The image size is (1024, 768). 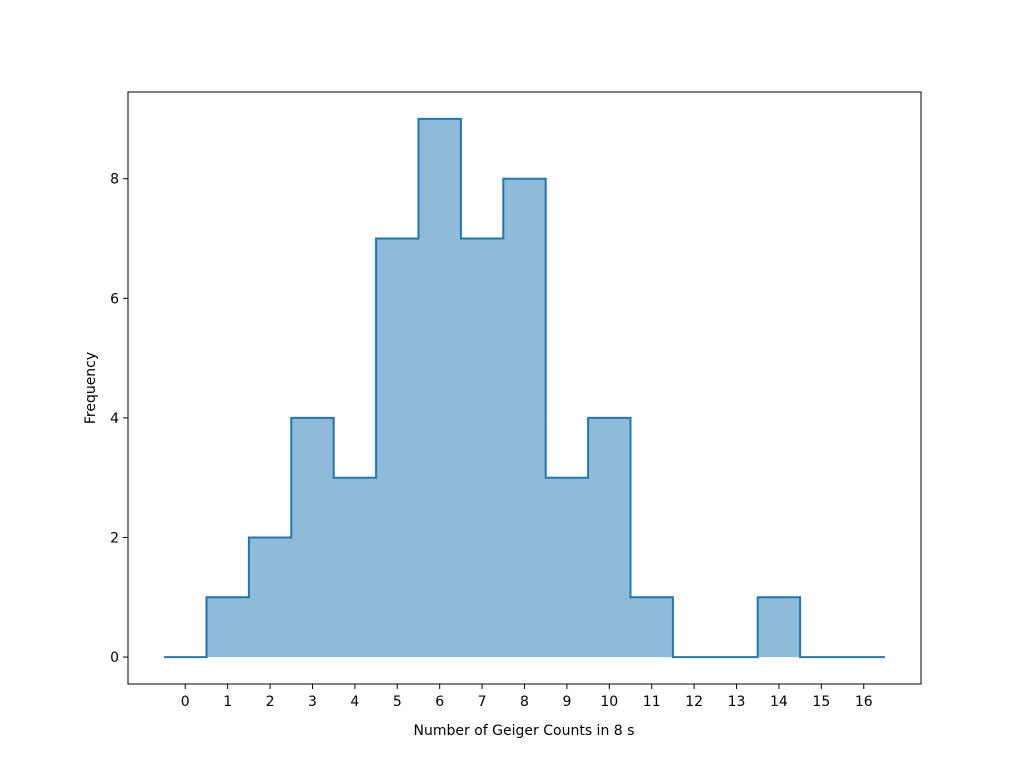 I want to click on x-tick-label: 1, so click(x=227, y=702).